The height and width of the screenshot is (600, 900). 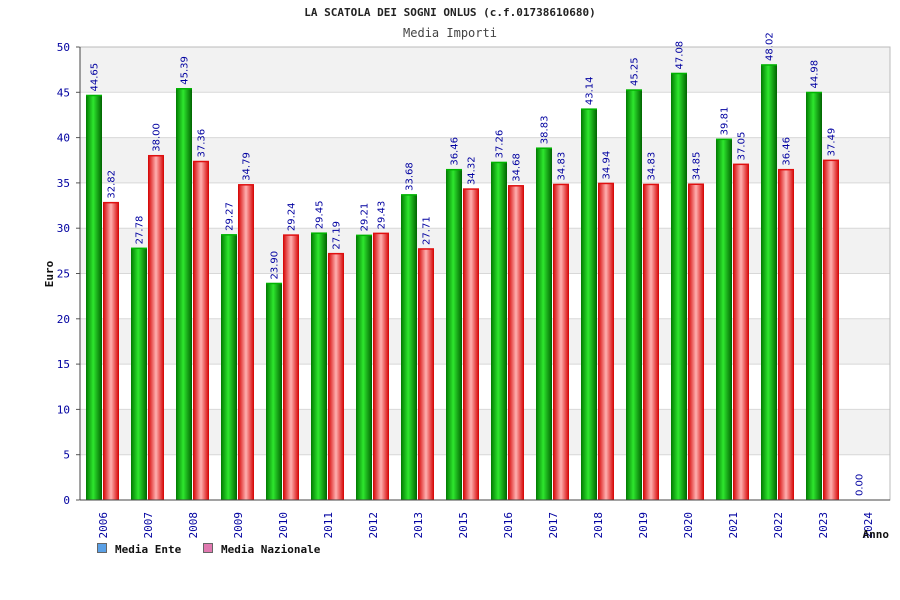 What do you see at coordinates (112, 184) in the screenshot?
I see `data-label: 32.82` at bounding box center [112, 184].